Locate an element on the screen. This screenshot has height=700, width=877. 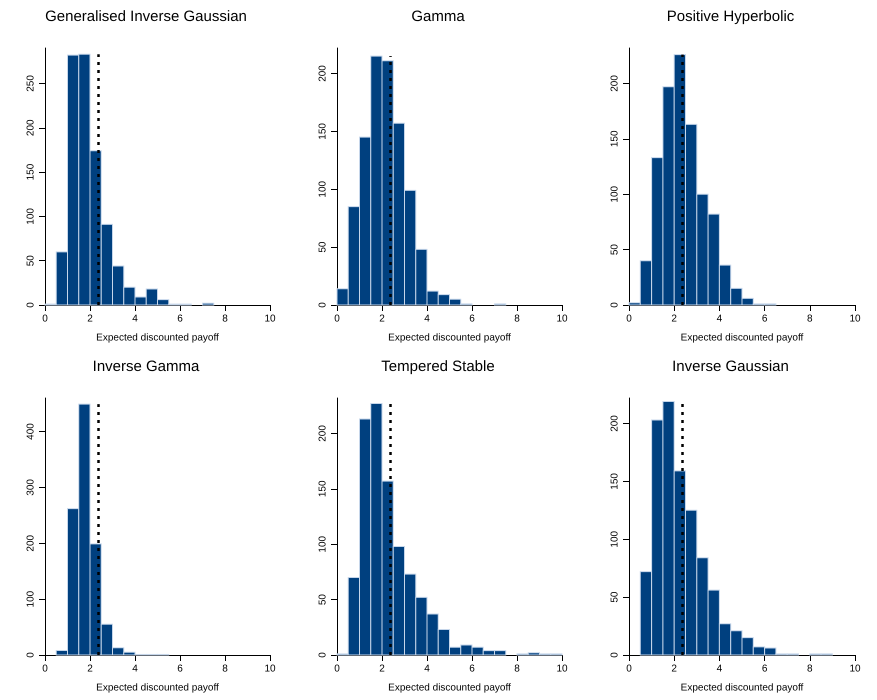
chart-title: Inverse Gamma is located at coordinates (146, 366).